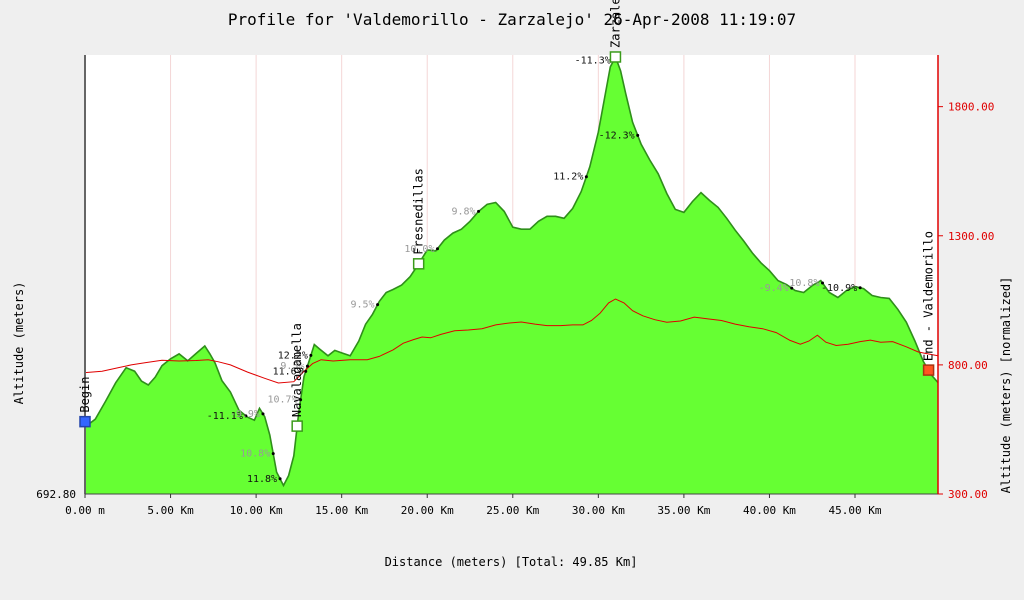 This screenshot has height=600, width=1024. I want to click on x-tick-label: 20.00 Km, so click(427, 510).